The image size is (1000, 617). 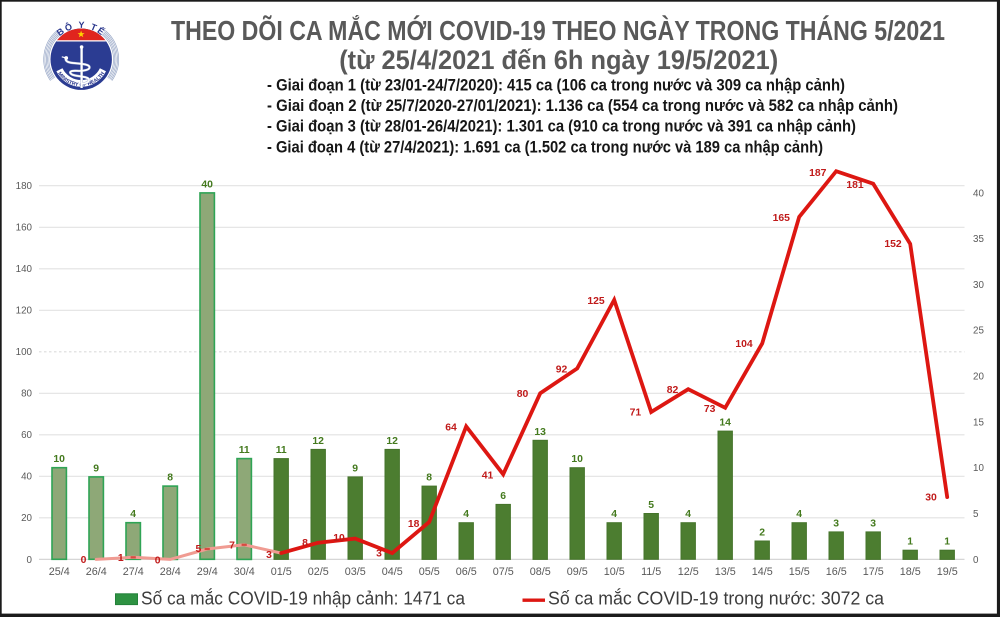 I want to click on svg-text: 73, so click(x=710, y=409).